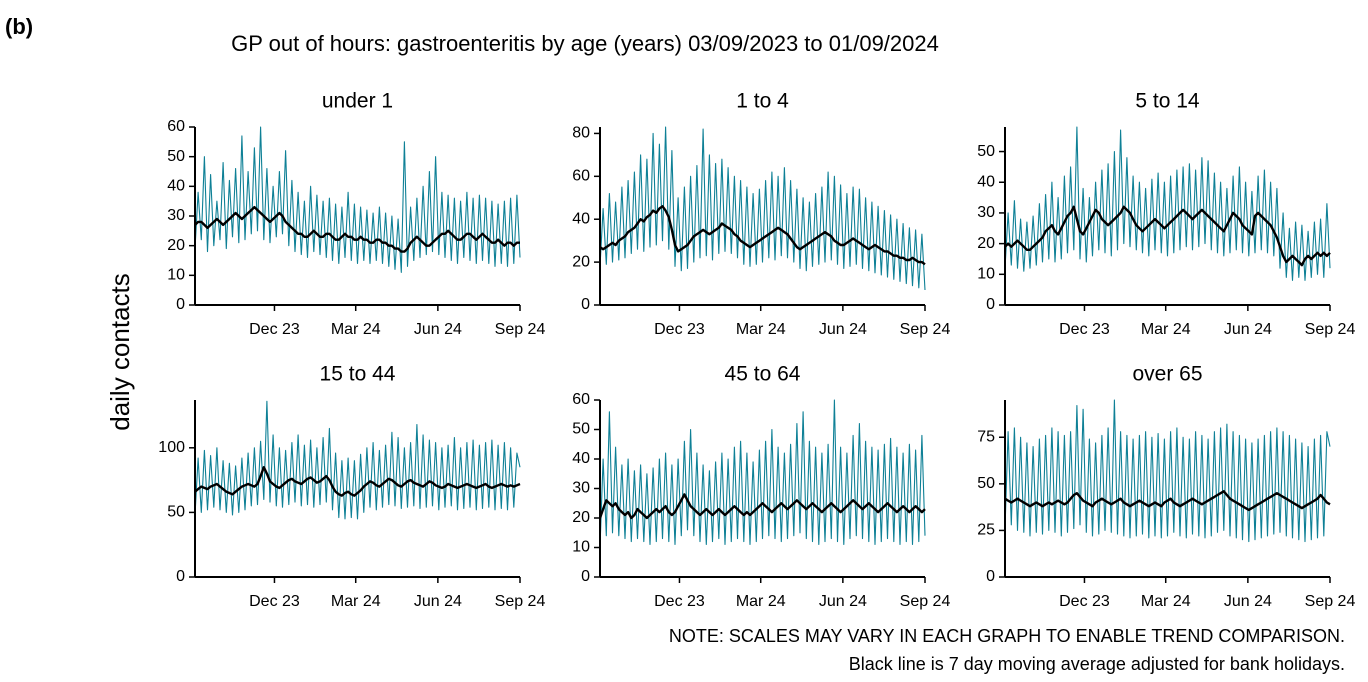 This screenshot has width=1368, height=682. I want to click on panel-title: 1 to 4, so click(762, 101).